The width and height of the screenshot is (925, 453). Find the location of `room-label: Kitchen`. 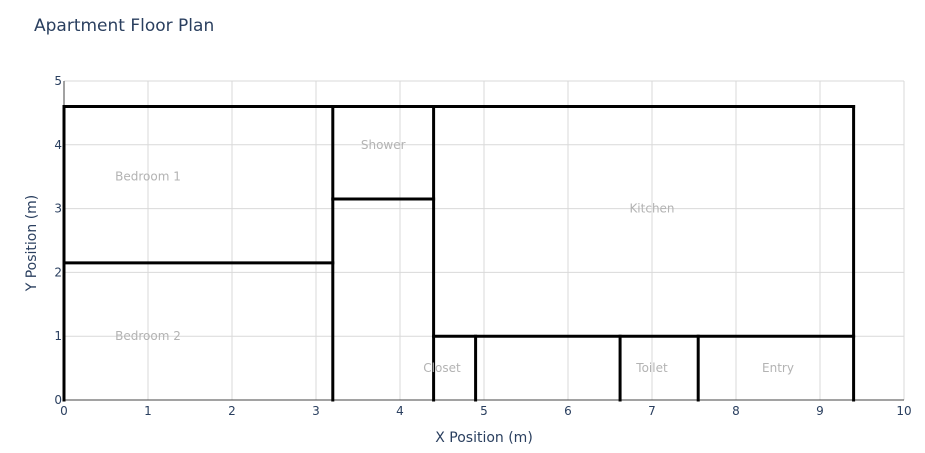

room-label: Kitchen is located at coordinates (651, 209).